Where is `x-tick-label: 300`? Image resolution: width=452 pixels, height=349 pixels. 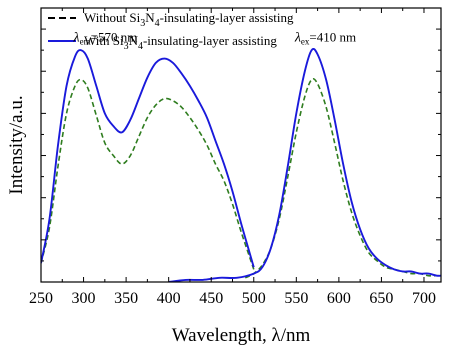 x-tick-label: 300 is located at coordinates (84, 298).